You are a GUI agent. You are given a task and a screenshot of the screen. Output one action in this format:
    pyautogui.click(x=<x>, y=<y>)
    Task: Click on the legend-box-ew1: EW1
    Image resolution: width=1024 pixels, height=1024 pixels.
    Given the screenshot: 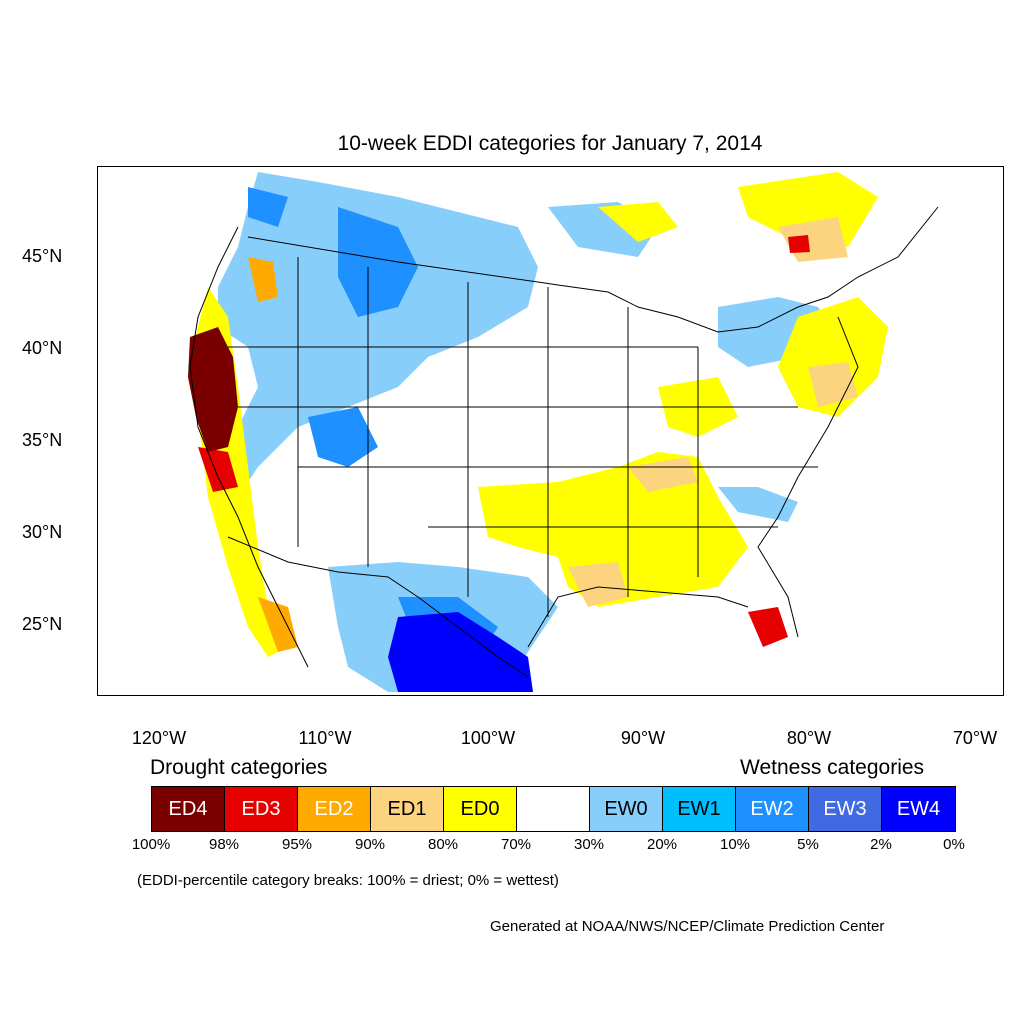 What is the action you would take?
    pyautogui.click(x=699, y=809)
    